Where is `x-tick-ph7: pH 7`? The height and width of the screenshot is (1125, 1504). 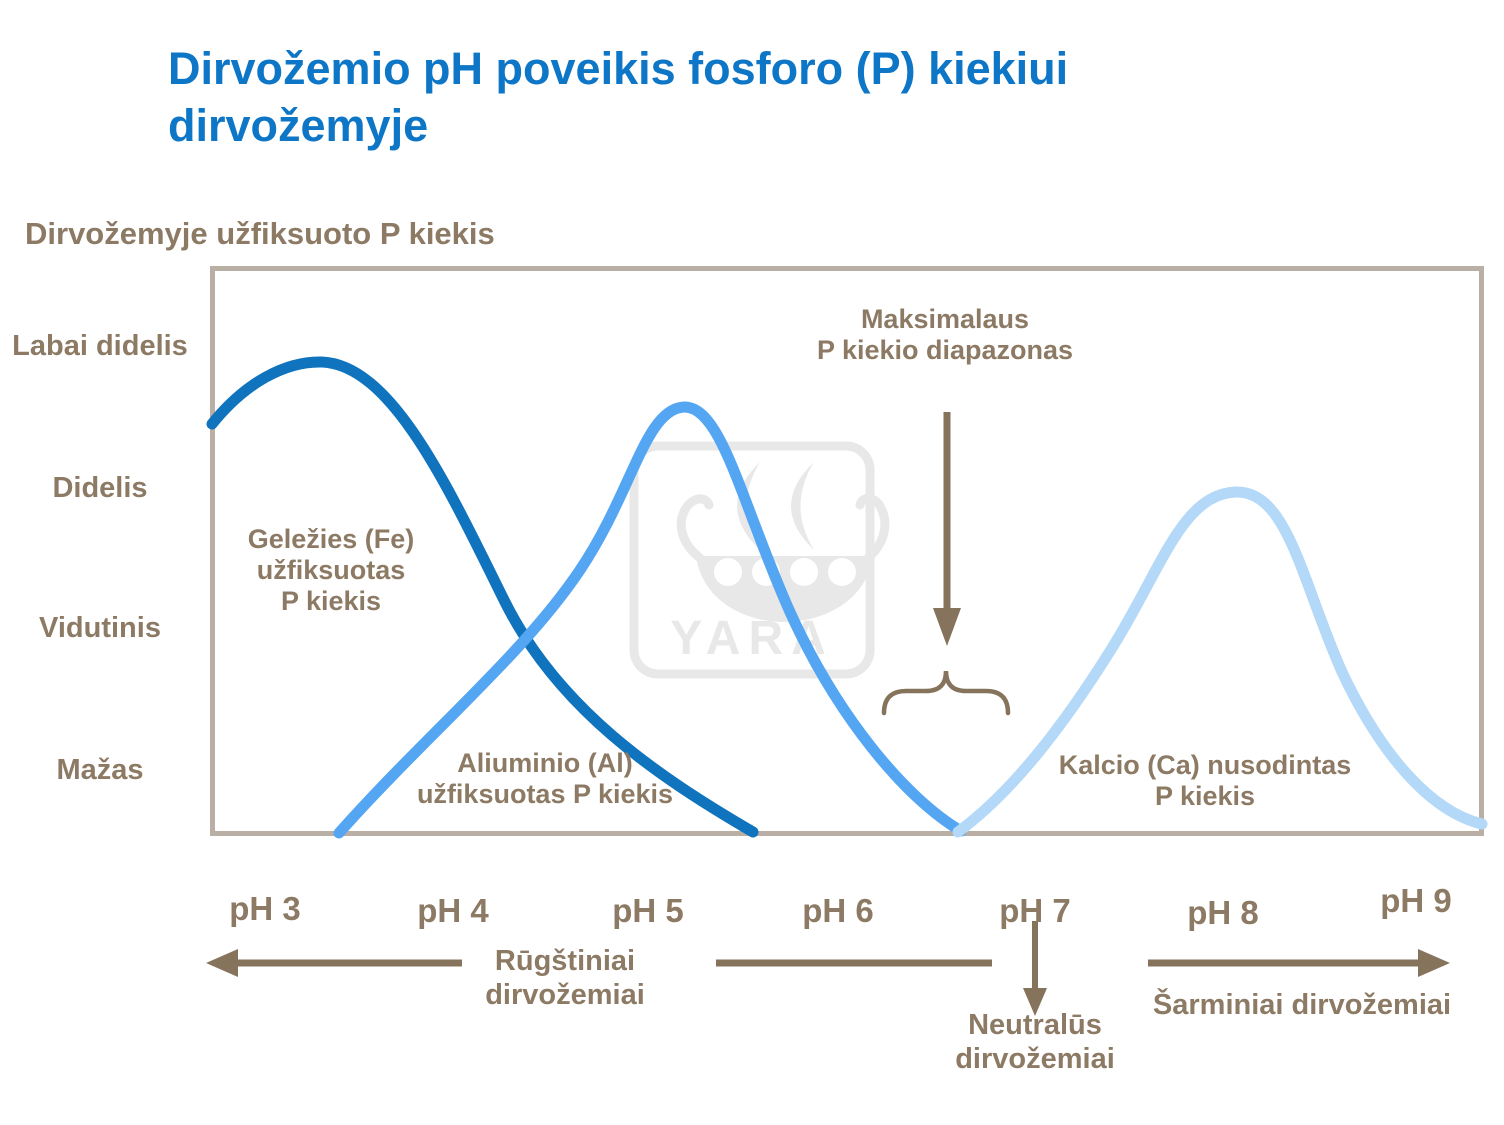
x-tick-ph7: pH 7 is located at coordinates (1035, 910).